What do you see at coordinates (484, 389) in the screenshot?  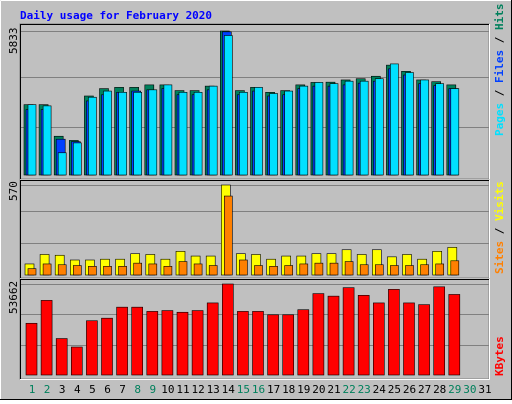 I see `day-label: 31` at bounding box center [484, 389].